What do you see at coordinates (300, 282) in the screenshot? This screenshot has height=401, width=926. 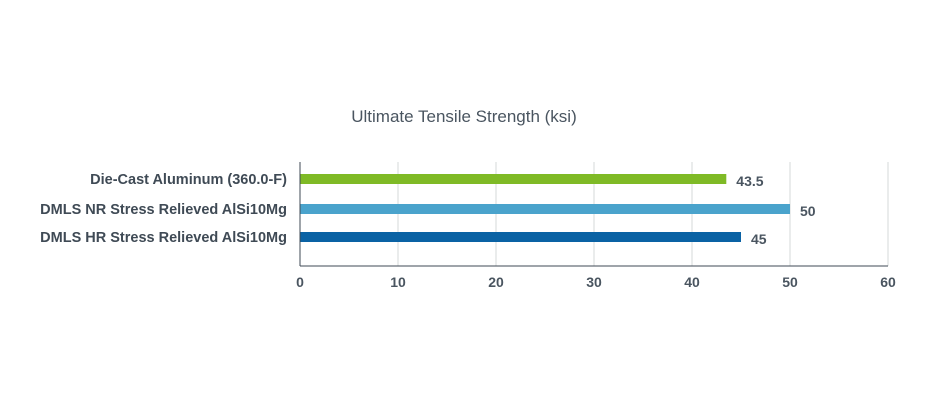 I see `x-tick-label-0: 0` at bounding box center [300, 282].